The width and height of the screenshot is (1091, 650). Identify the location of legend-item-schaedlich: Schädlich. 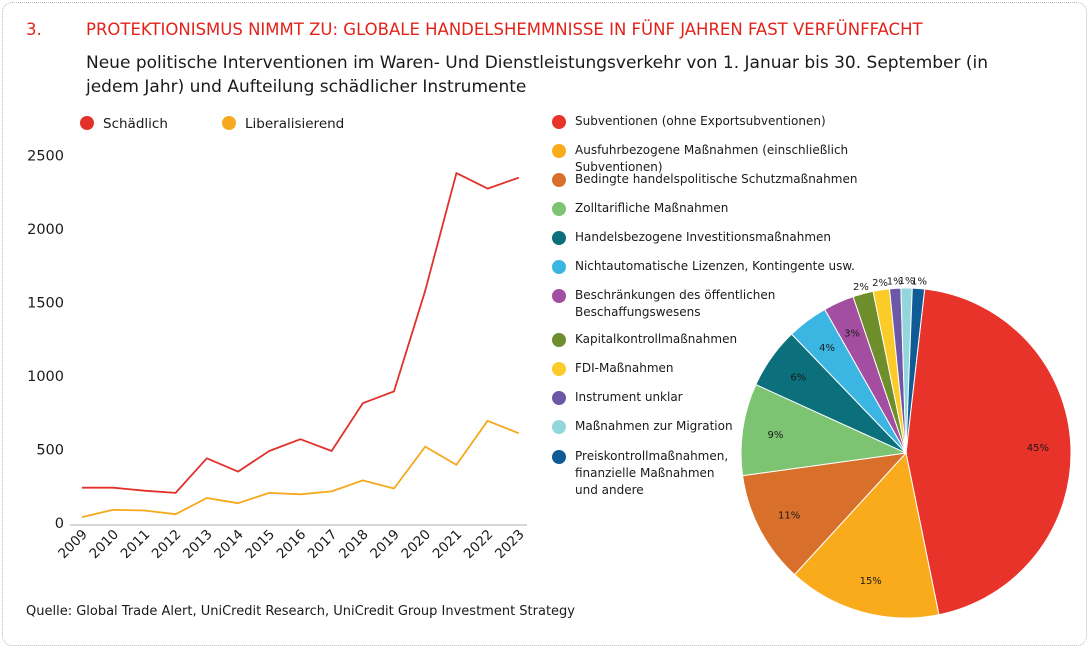
(124, 124).